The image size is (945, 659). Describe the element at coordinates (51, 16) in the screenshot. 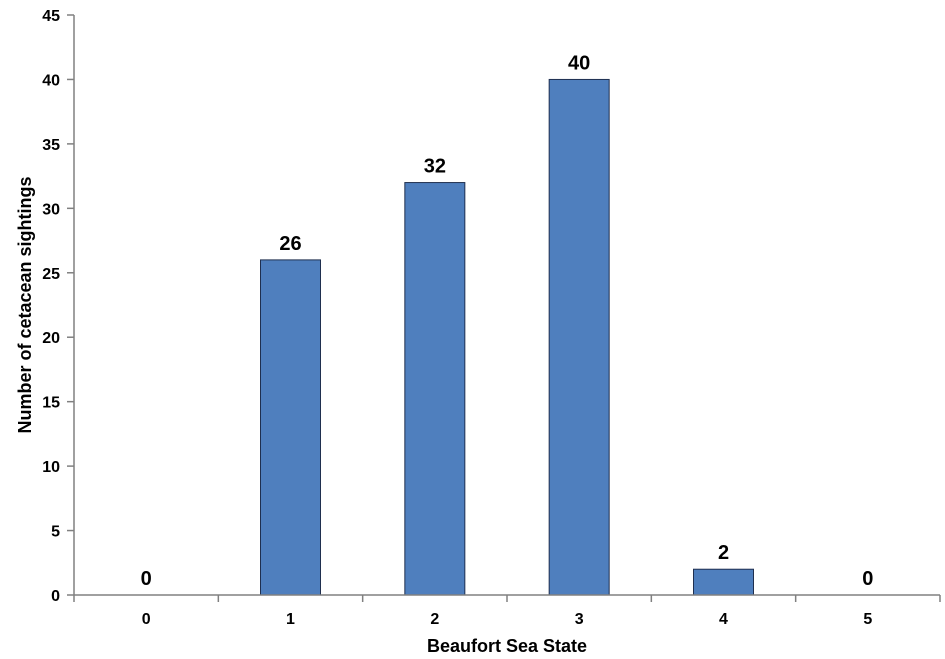

I see `y-tick-label: 45` at that location.